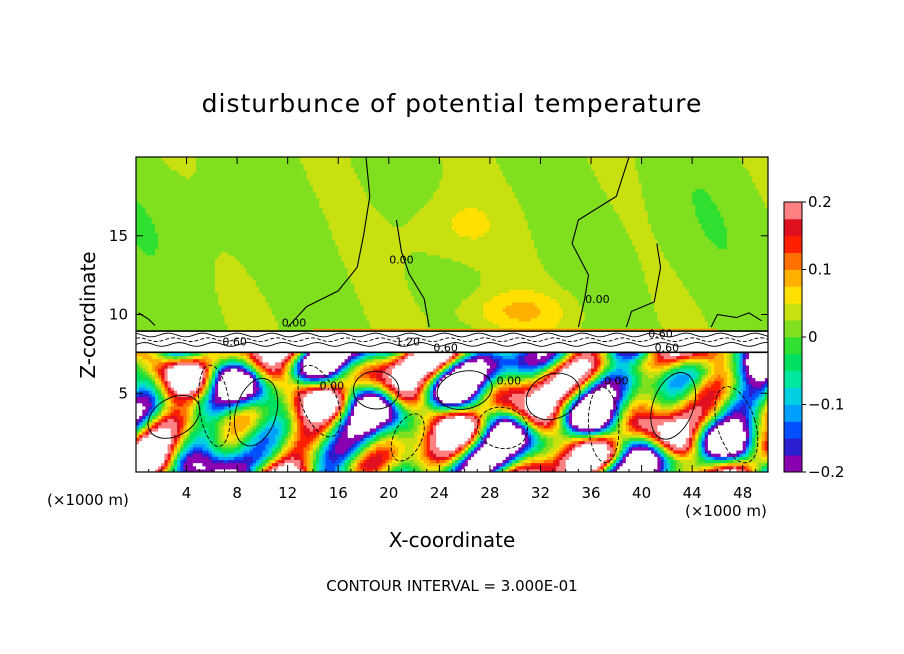 The width and height of the screenshot is (904, 654). What do you see at coordinates (726, 511) in the screenshot?
I see `x-unit-right: (×1000 m)` at bounding box center [726, 511].